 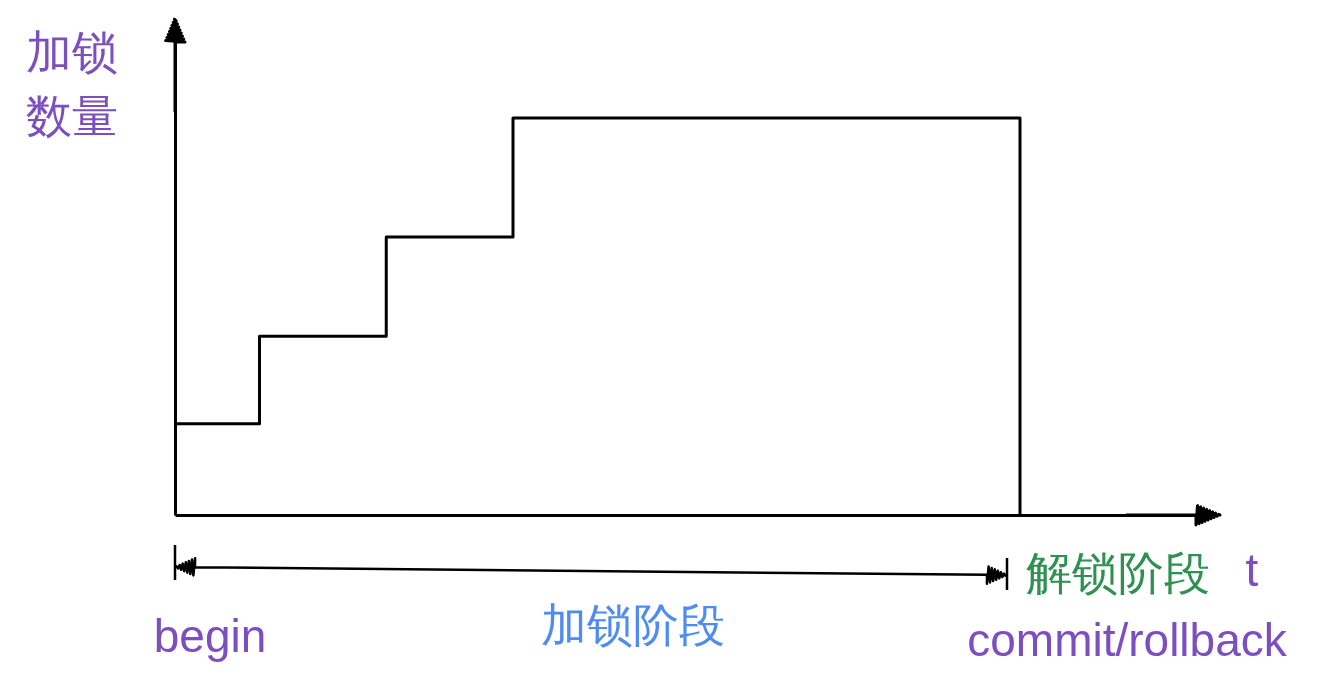 I want to click on text: commit/rollback, so click(x=1127, y=640).